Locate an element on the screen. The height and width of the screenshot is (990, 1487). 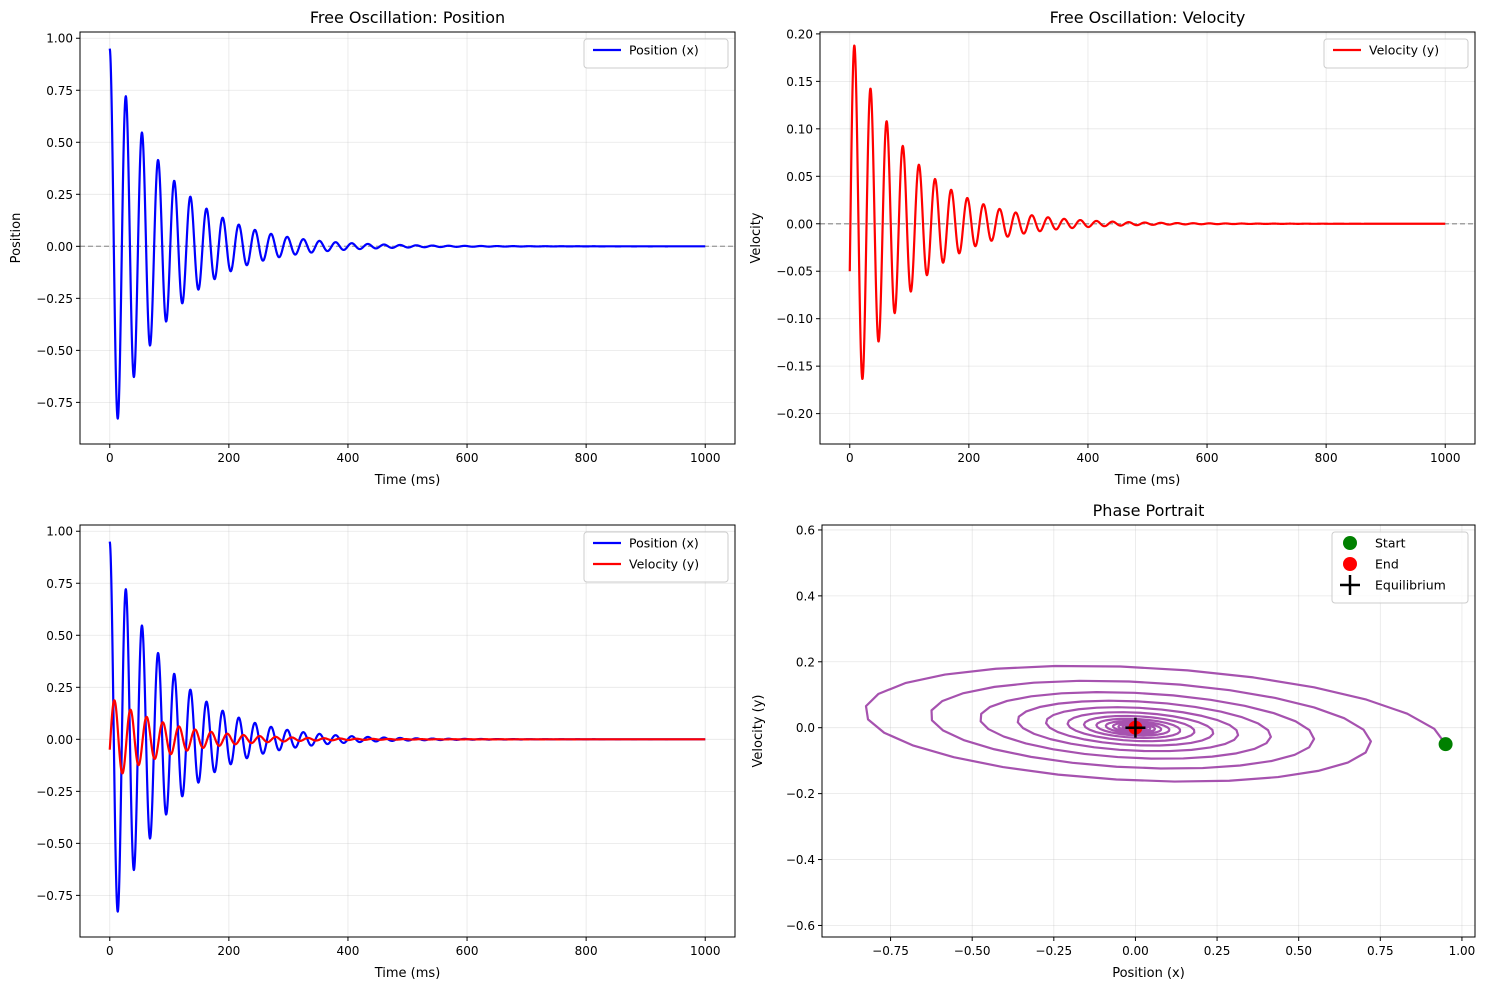
x-tick-label: −0.25 is located at coordinates (1053, 951).